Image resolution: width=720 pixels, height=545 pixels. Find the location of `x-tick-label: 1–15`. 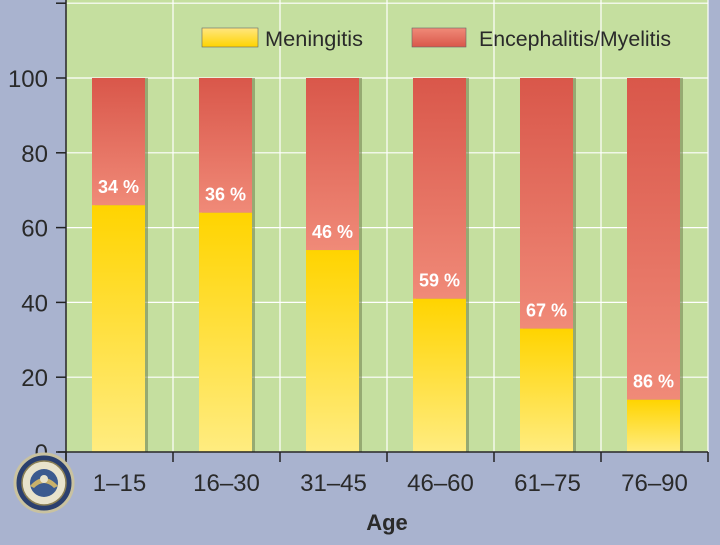

x-tick-label: 1–15 is located at coordinates (119, 483).